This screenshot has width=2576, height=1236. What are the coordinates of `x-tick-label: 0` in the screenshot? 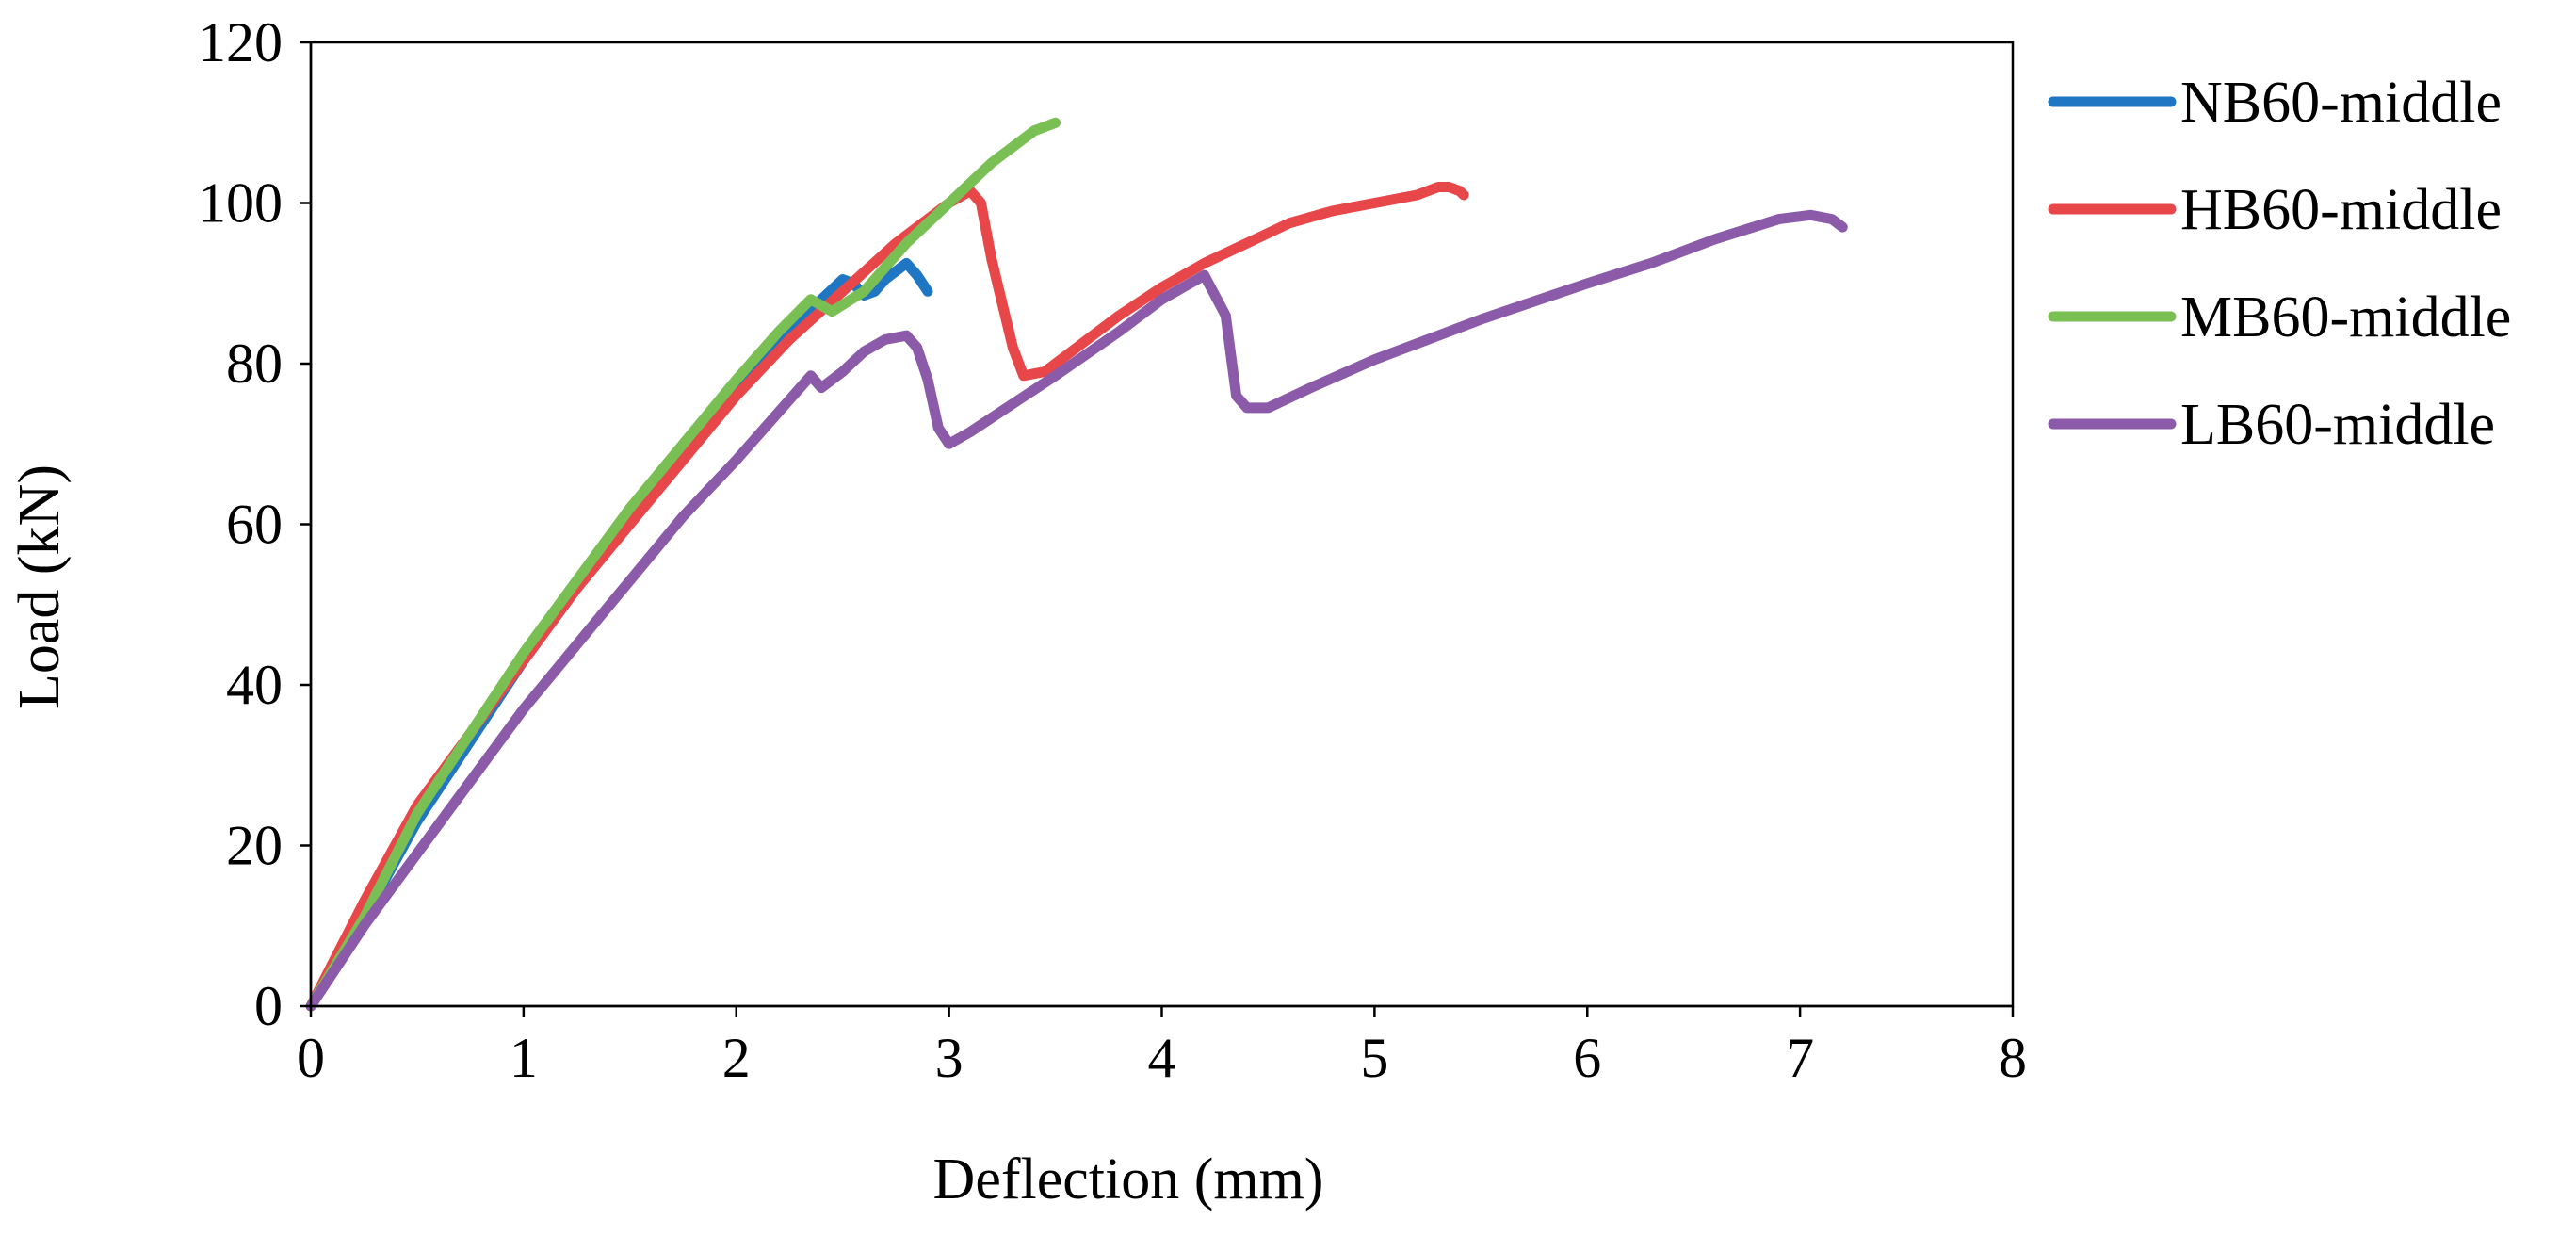 It's located at (311, 1058).